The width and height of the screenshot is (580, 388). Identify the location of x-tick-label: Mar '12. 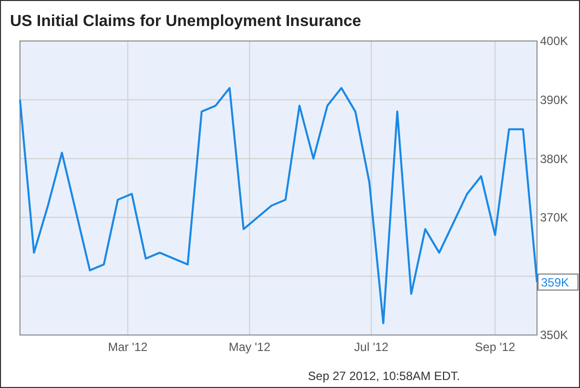
(128, 347).